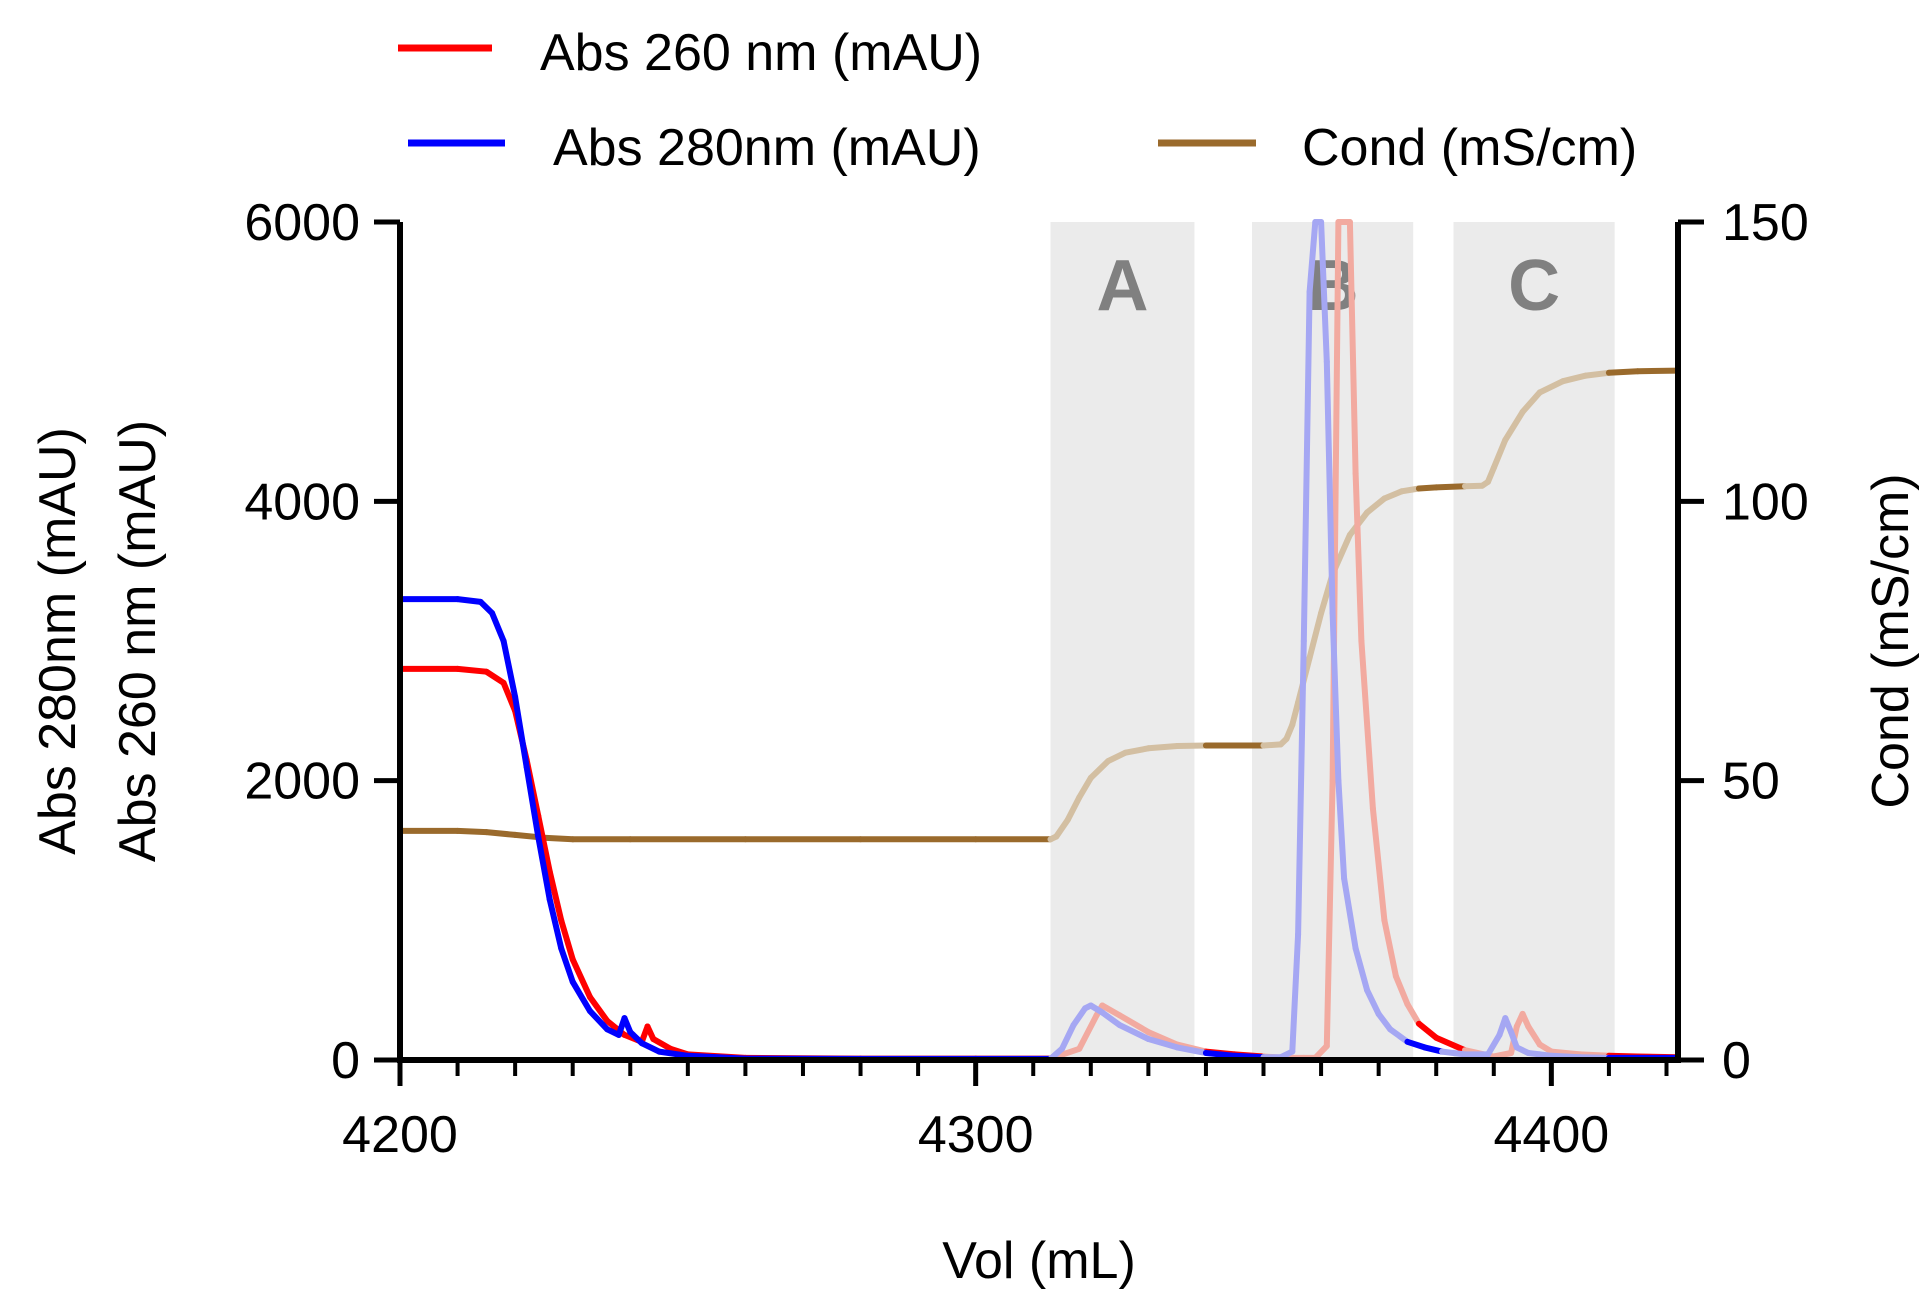  I want to click on x-tick-label: 4400, so click(1552, 1135).